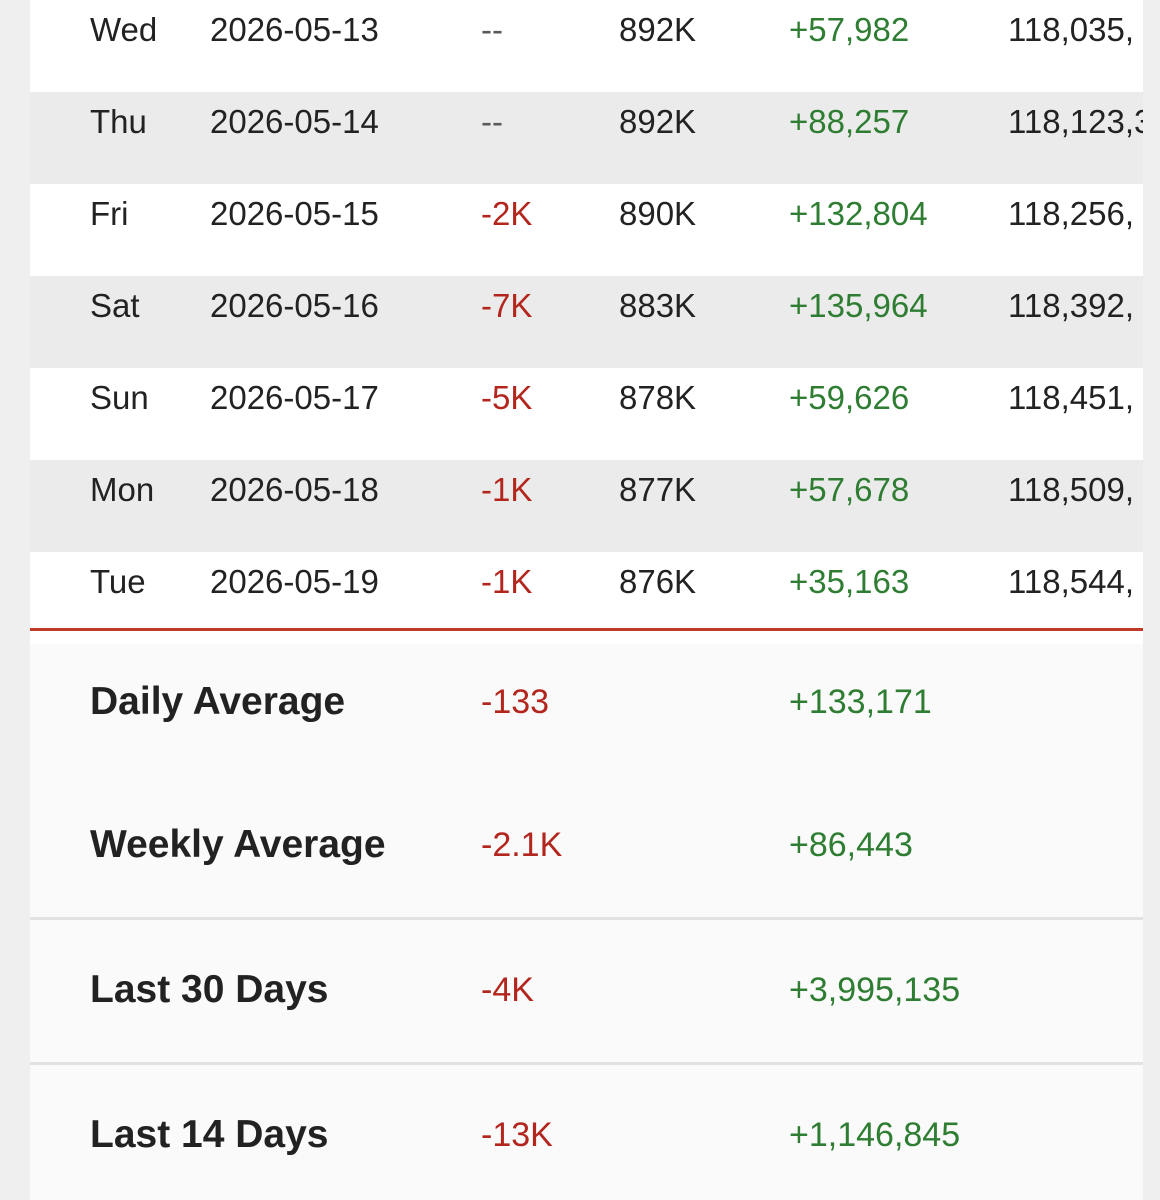  What do you see at coordinates (849, 29) in the screenshot?
I see `gain-cell: +57,982` at bounding box center [849, 29].